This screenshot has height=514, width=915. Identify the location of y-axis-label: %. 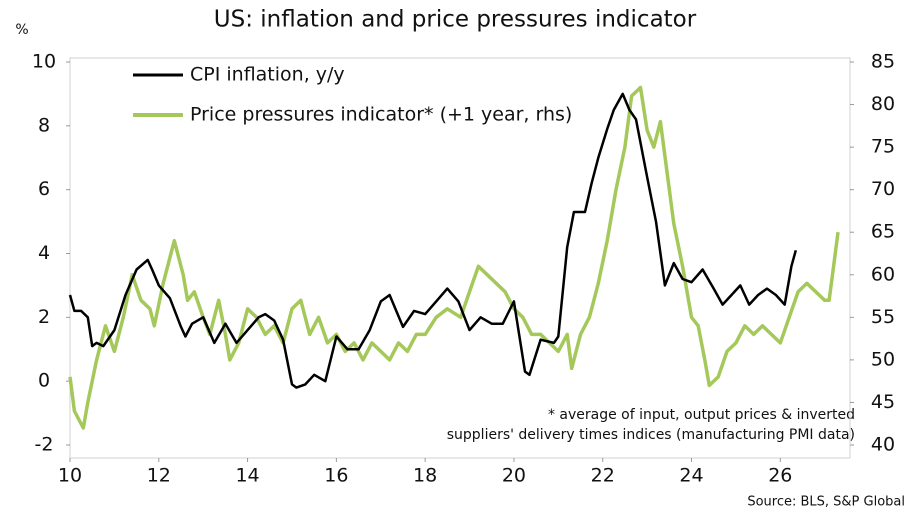
(21, 30).